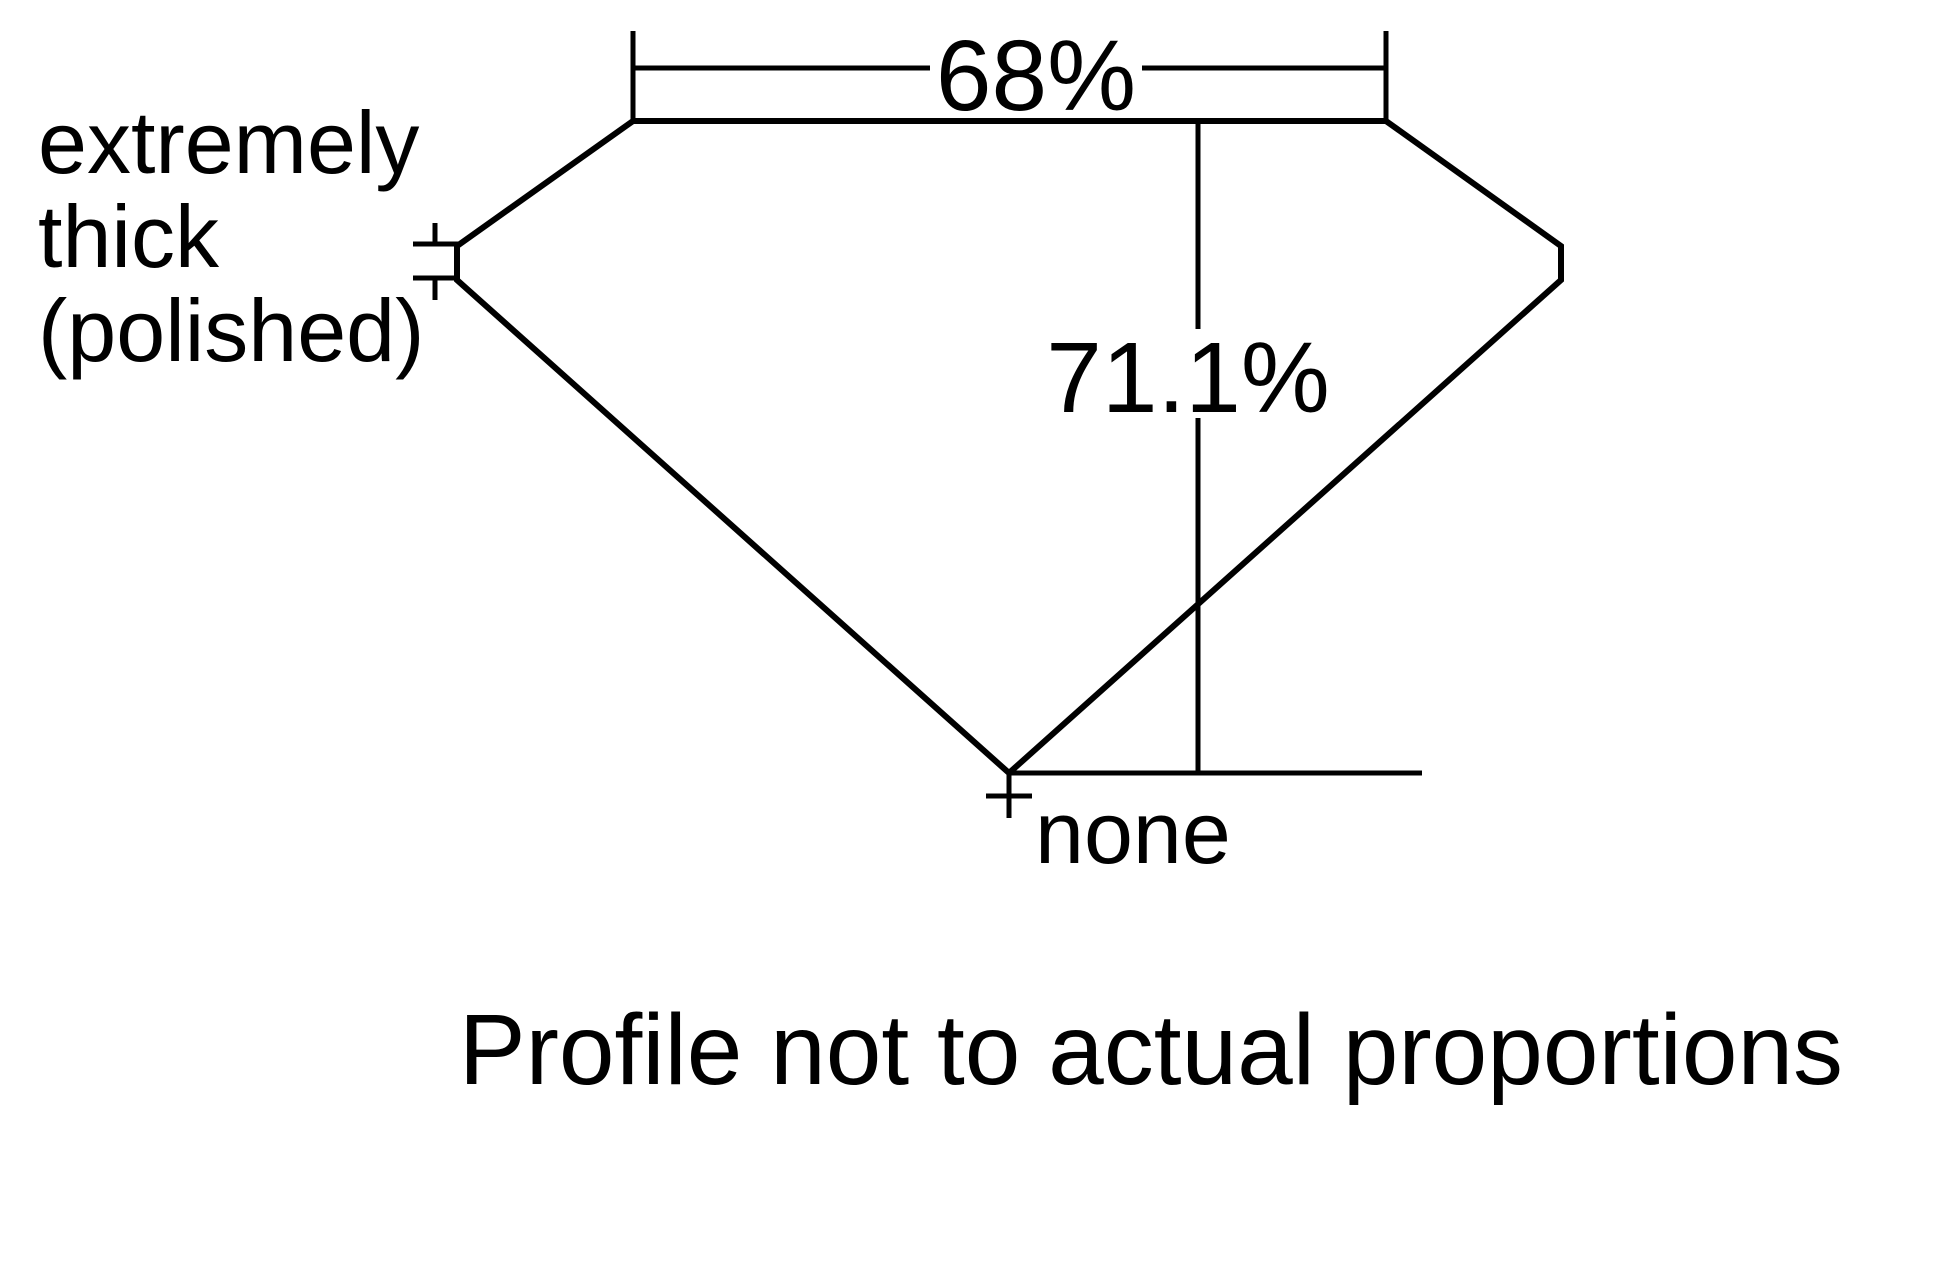 This screenshot has width=1946, height=1274. Describe the element at coordinates (129, 236) in the screenshot. I see `girdle-label-line-2: thick` at that location.